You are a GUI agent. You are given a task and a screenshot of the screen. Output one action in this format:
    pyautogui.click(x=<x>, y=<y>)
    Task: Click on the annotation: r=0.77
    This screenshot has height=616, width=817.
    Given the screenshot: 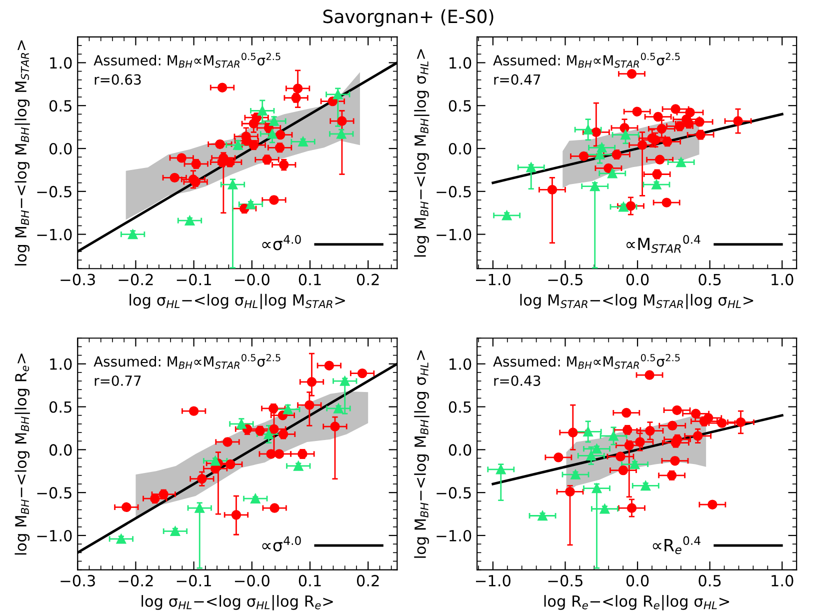 What is the action you would take?
    pyautogui.click(x=117, y=380)
    